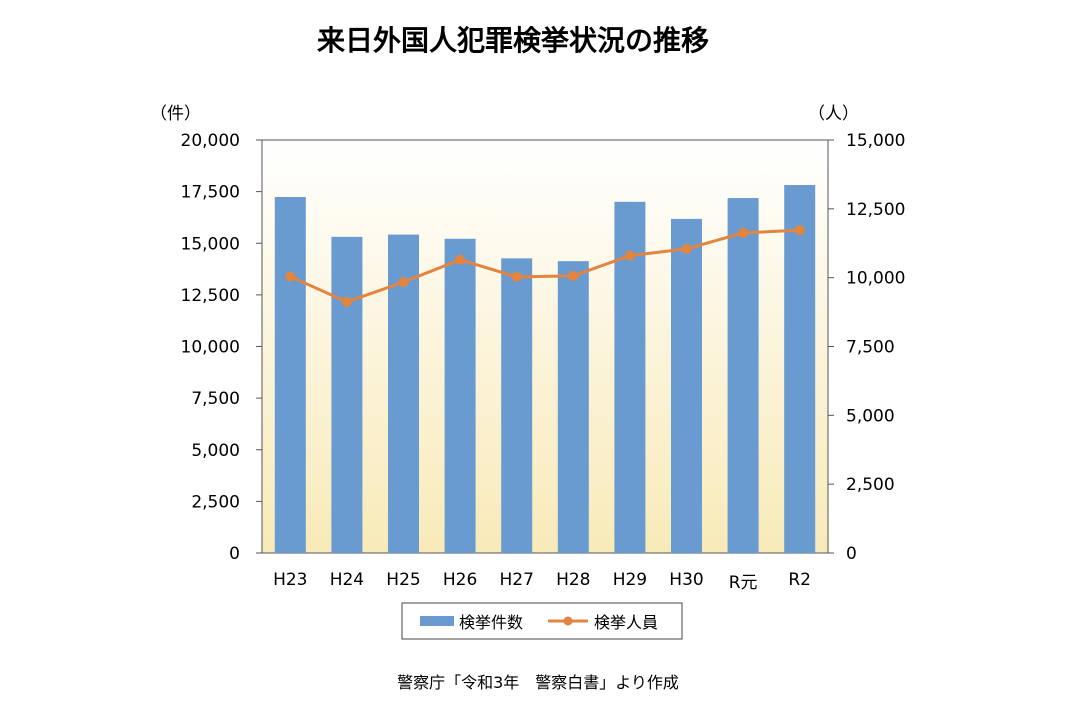 This screenshot has width=1083, height=714. Describe the element at coordinates (210, 141) in the screenshot. I see `left-tick-label: 20,000` at that location.